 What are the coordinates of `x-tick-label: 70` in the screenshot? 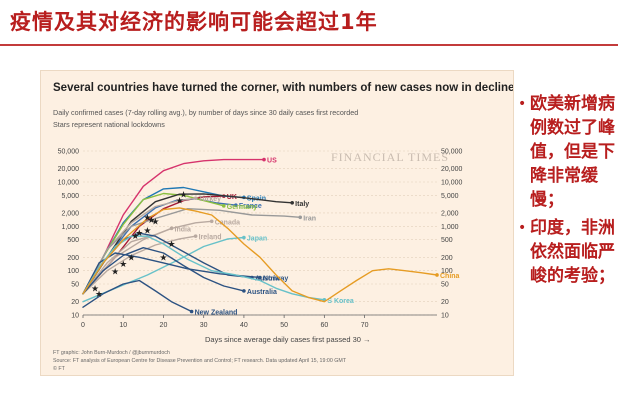 It's located at (365, 325).